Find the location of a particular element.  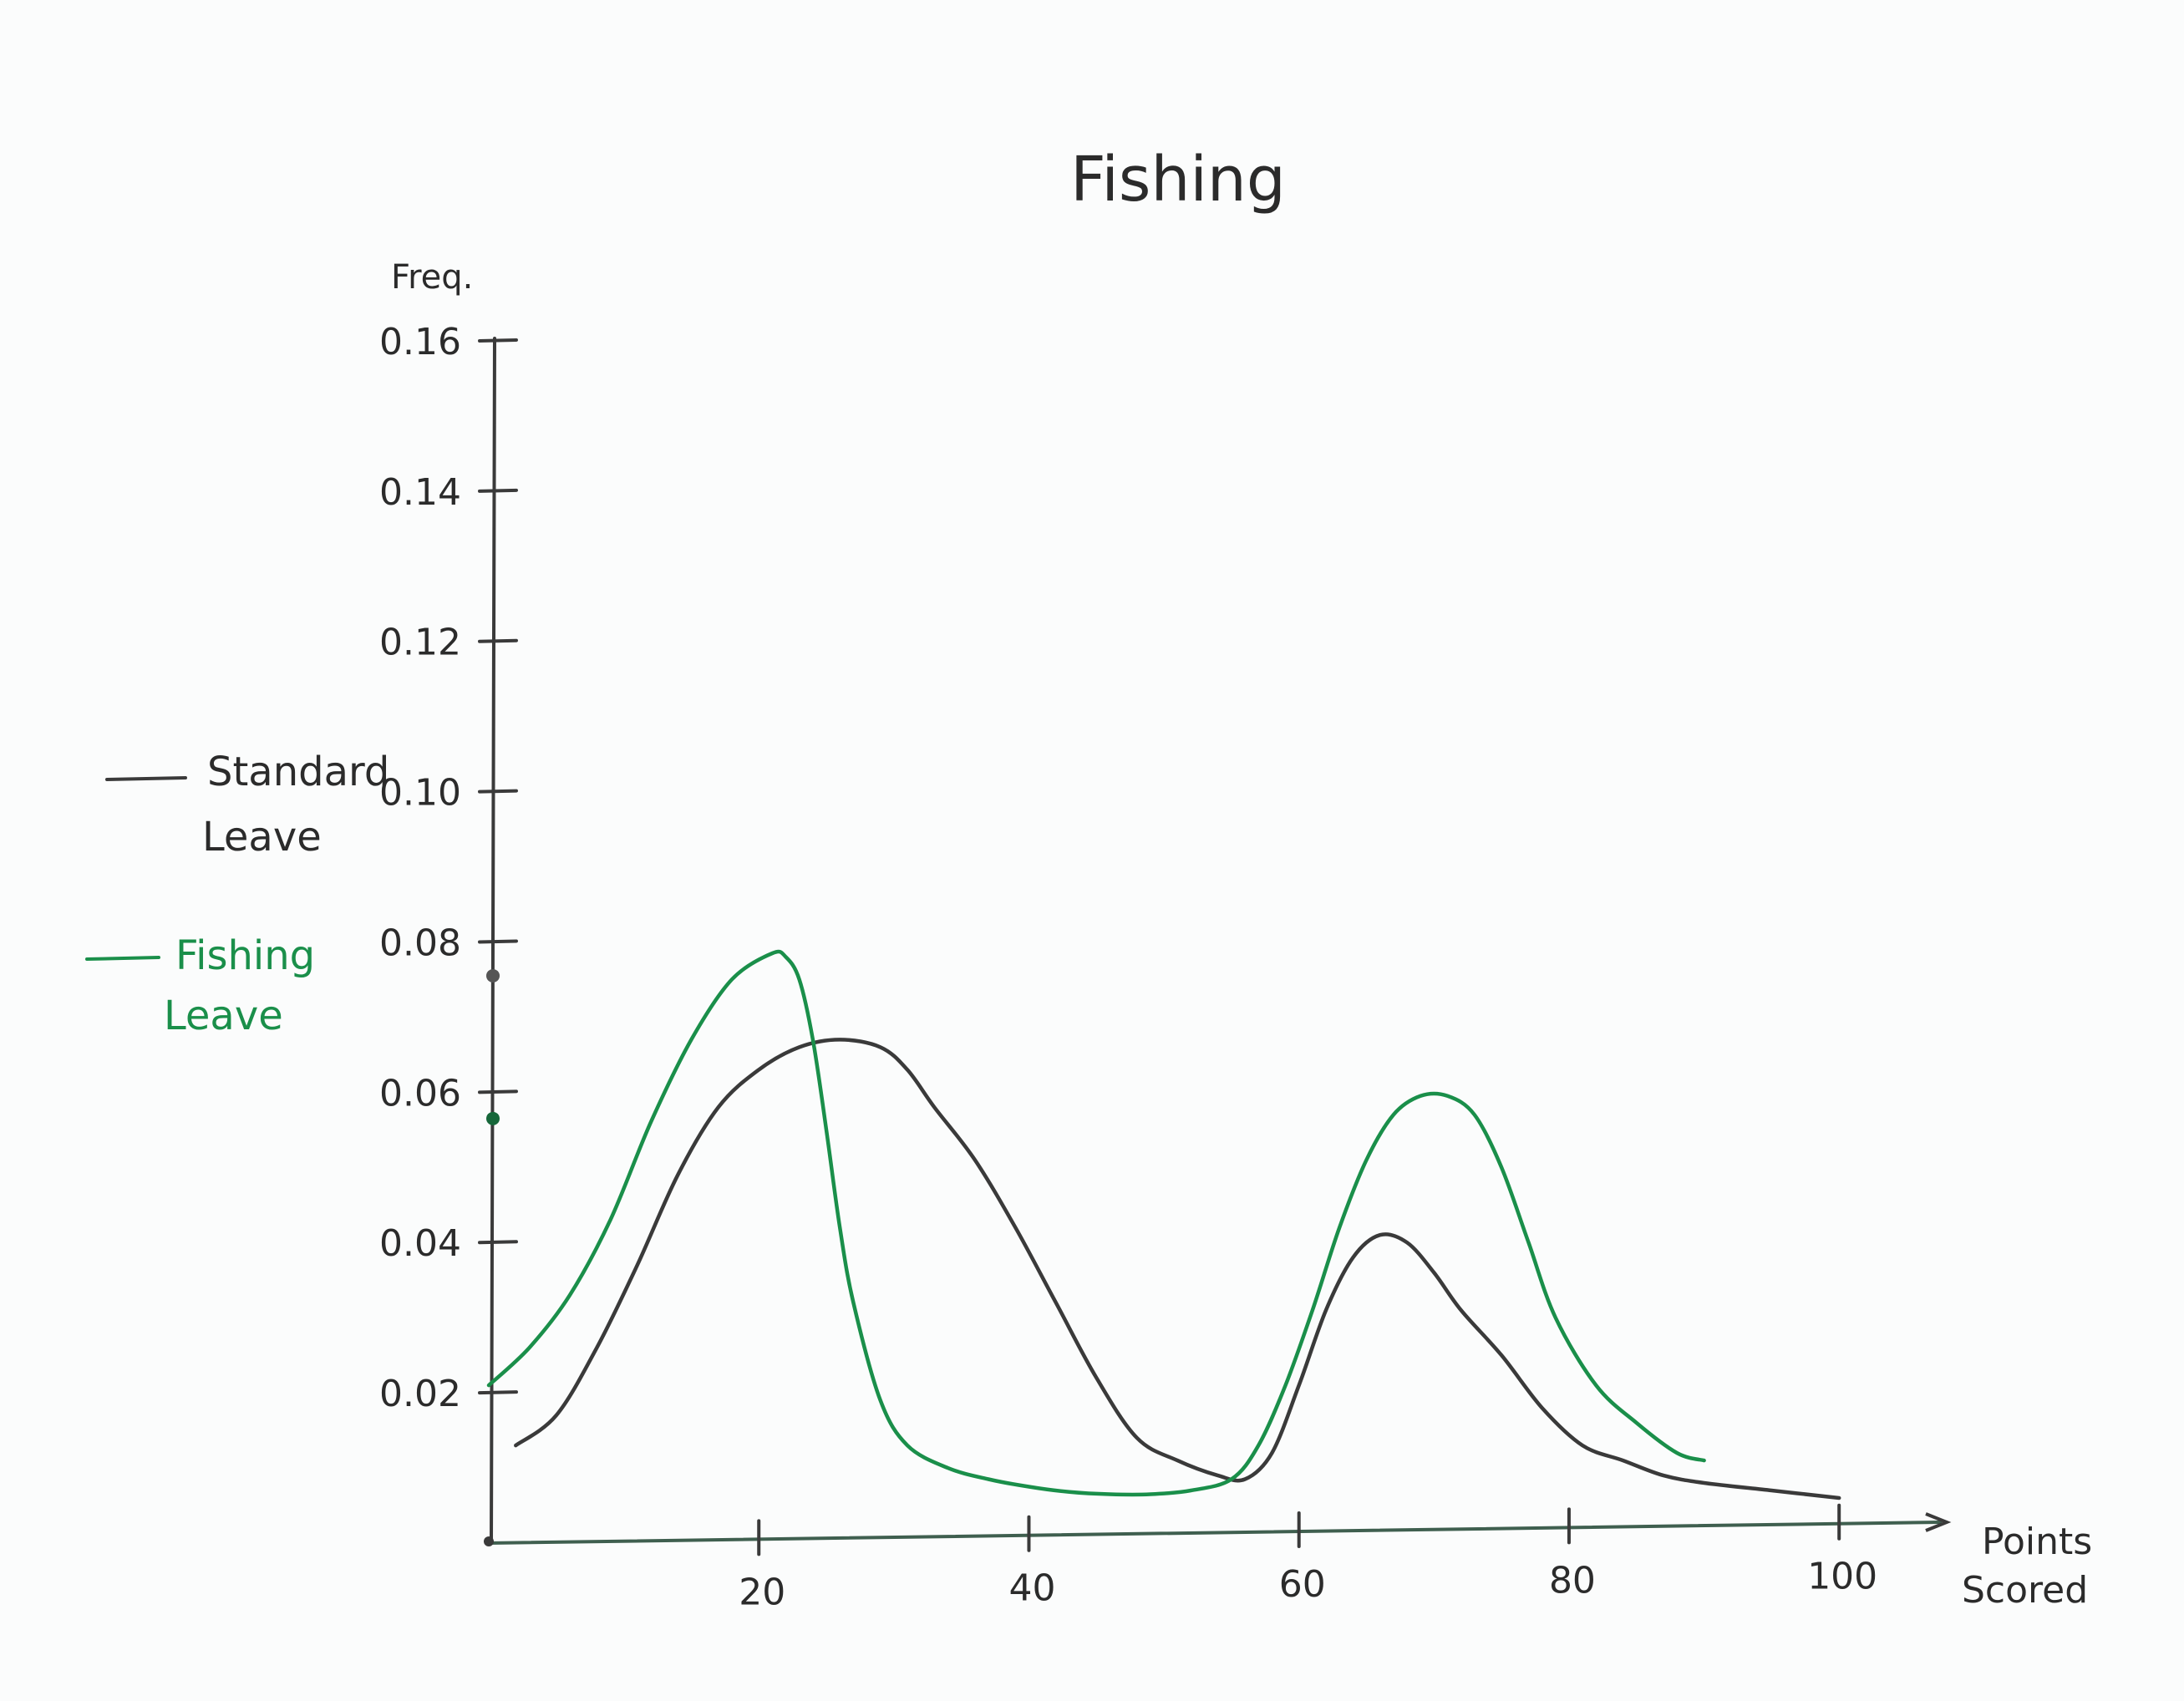

legend-standard-line1: Standard is located at coordinates (298, 772).